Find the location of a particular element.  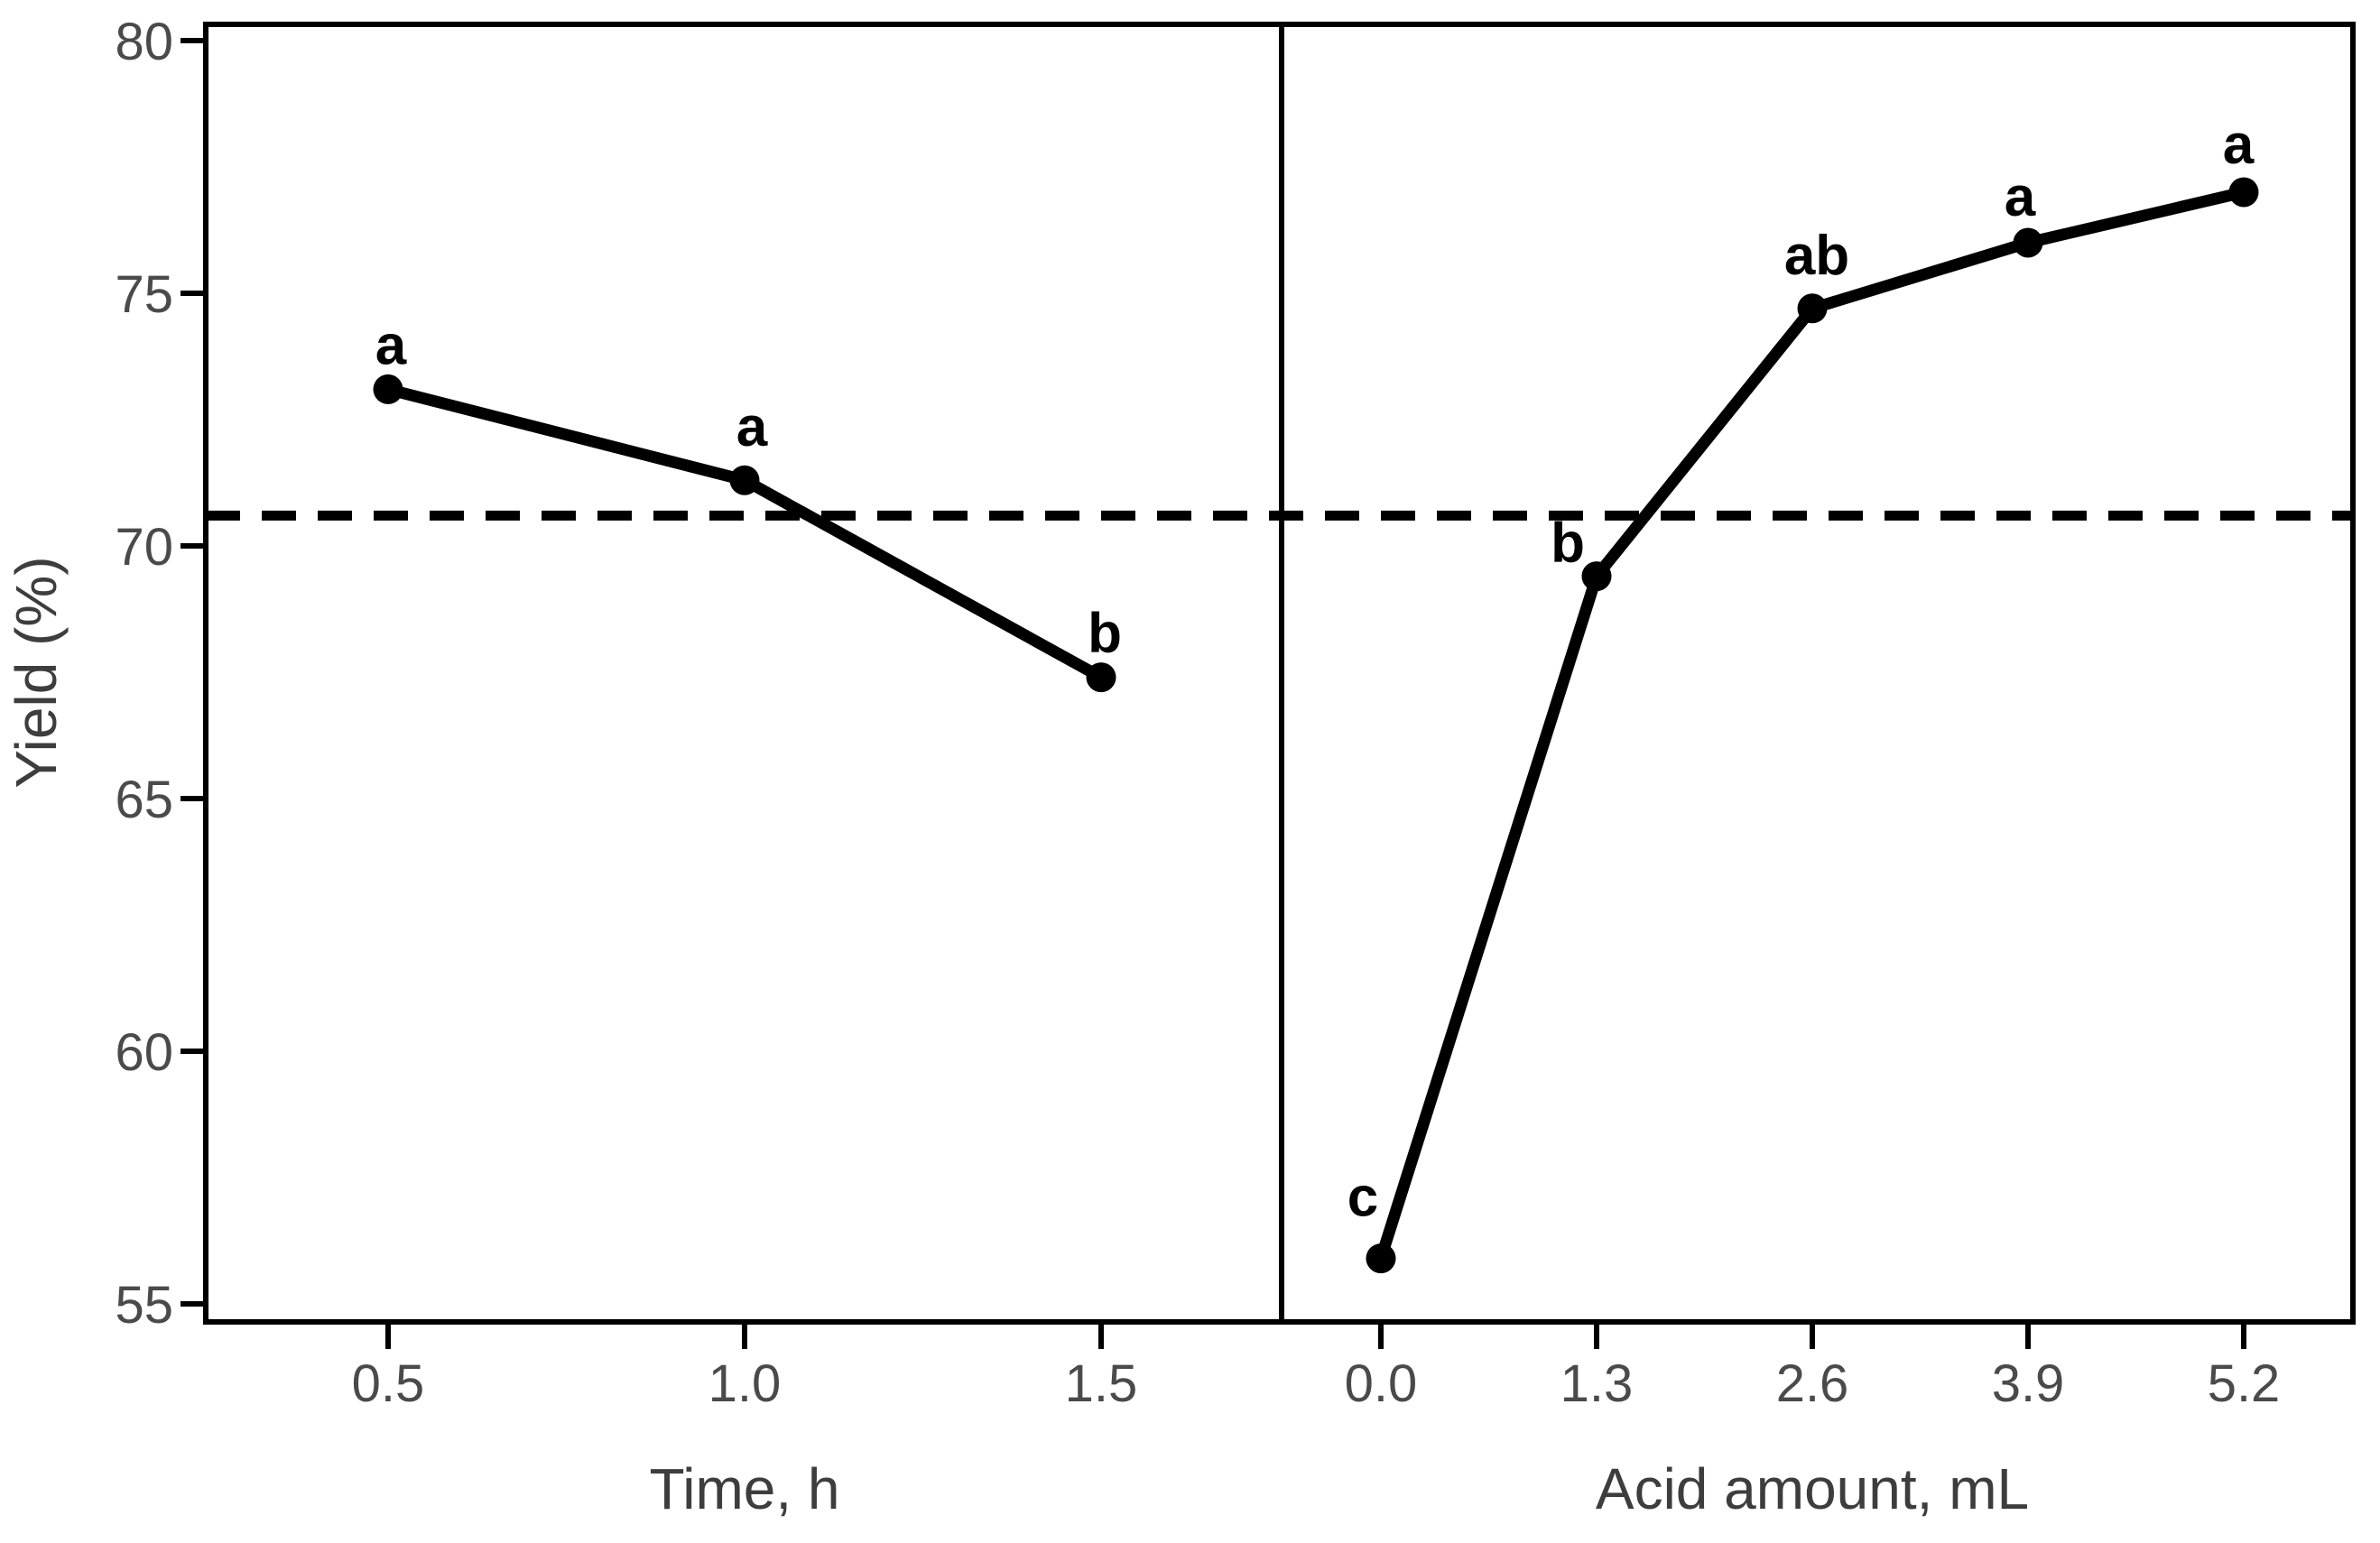

x-tick-label: 3.9 is located at coordinates (2028, 1383).